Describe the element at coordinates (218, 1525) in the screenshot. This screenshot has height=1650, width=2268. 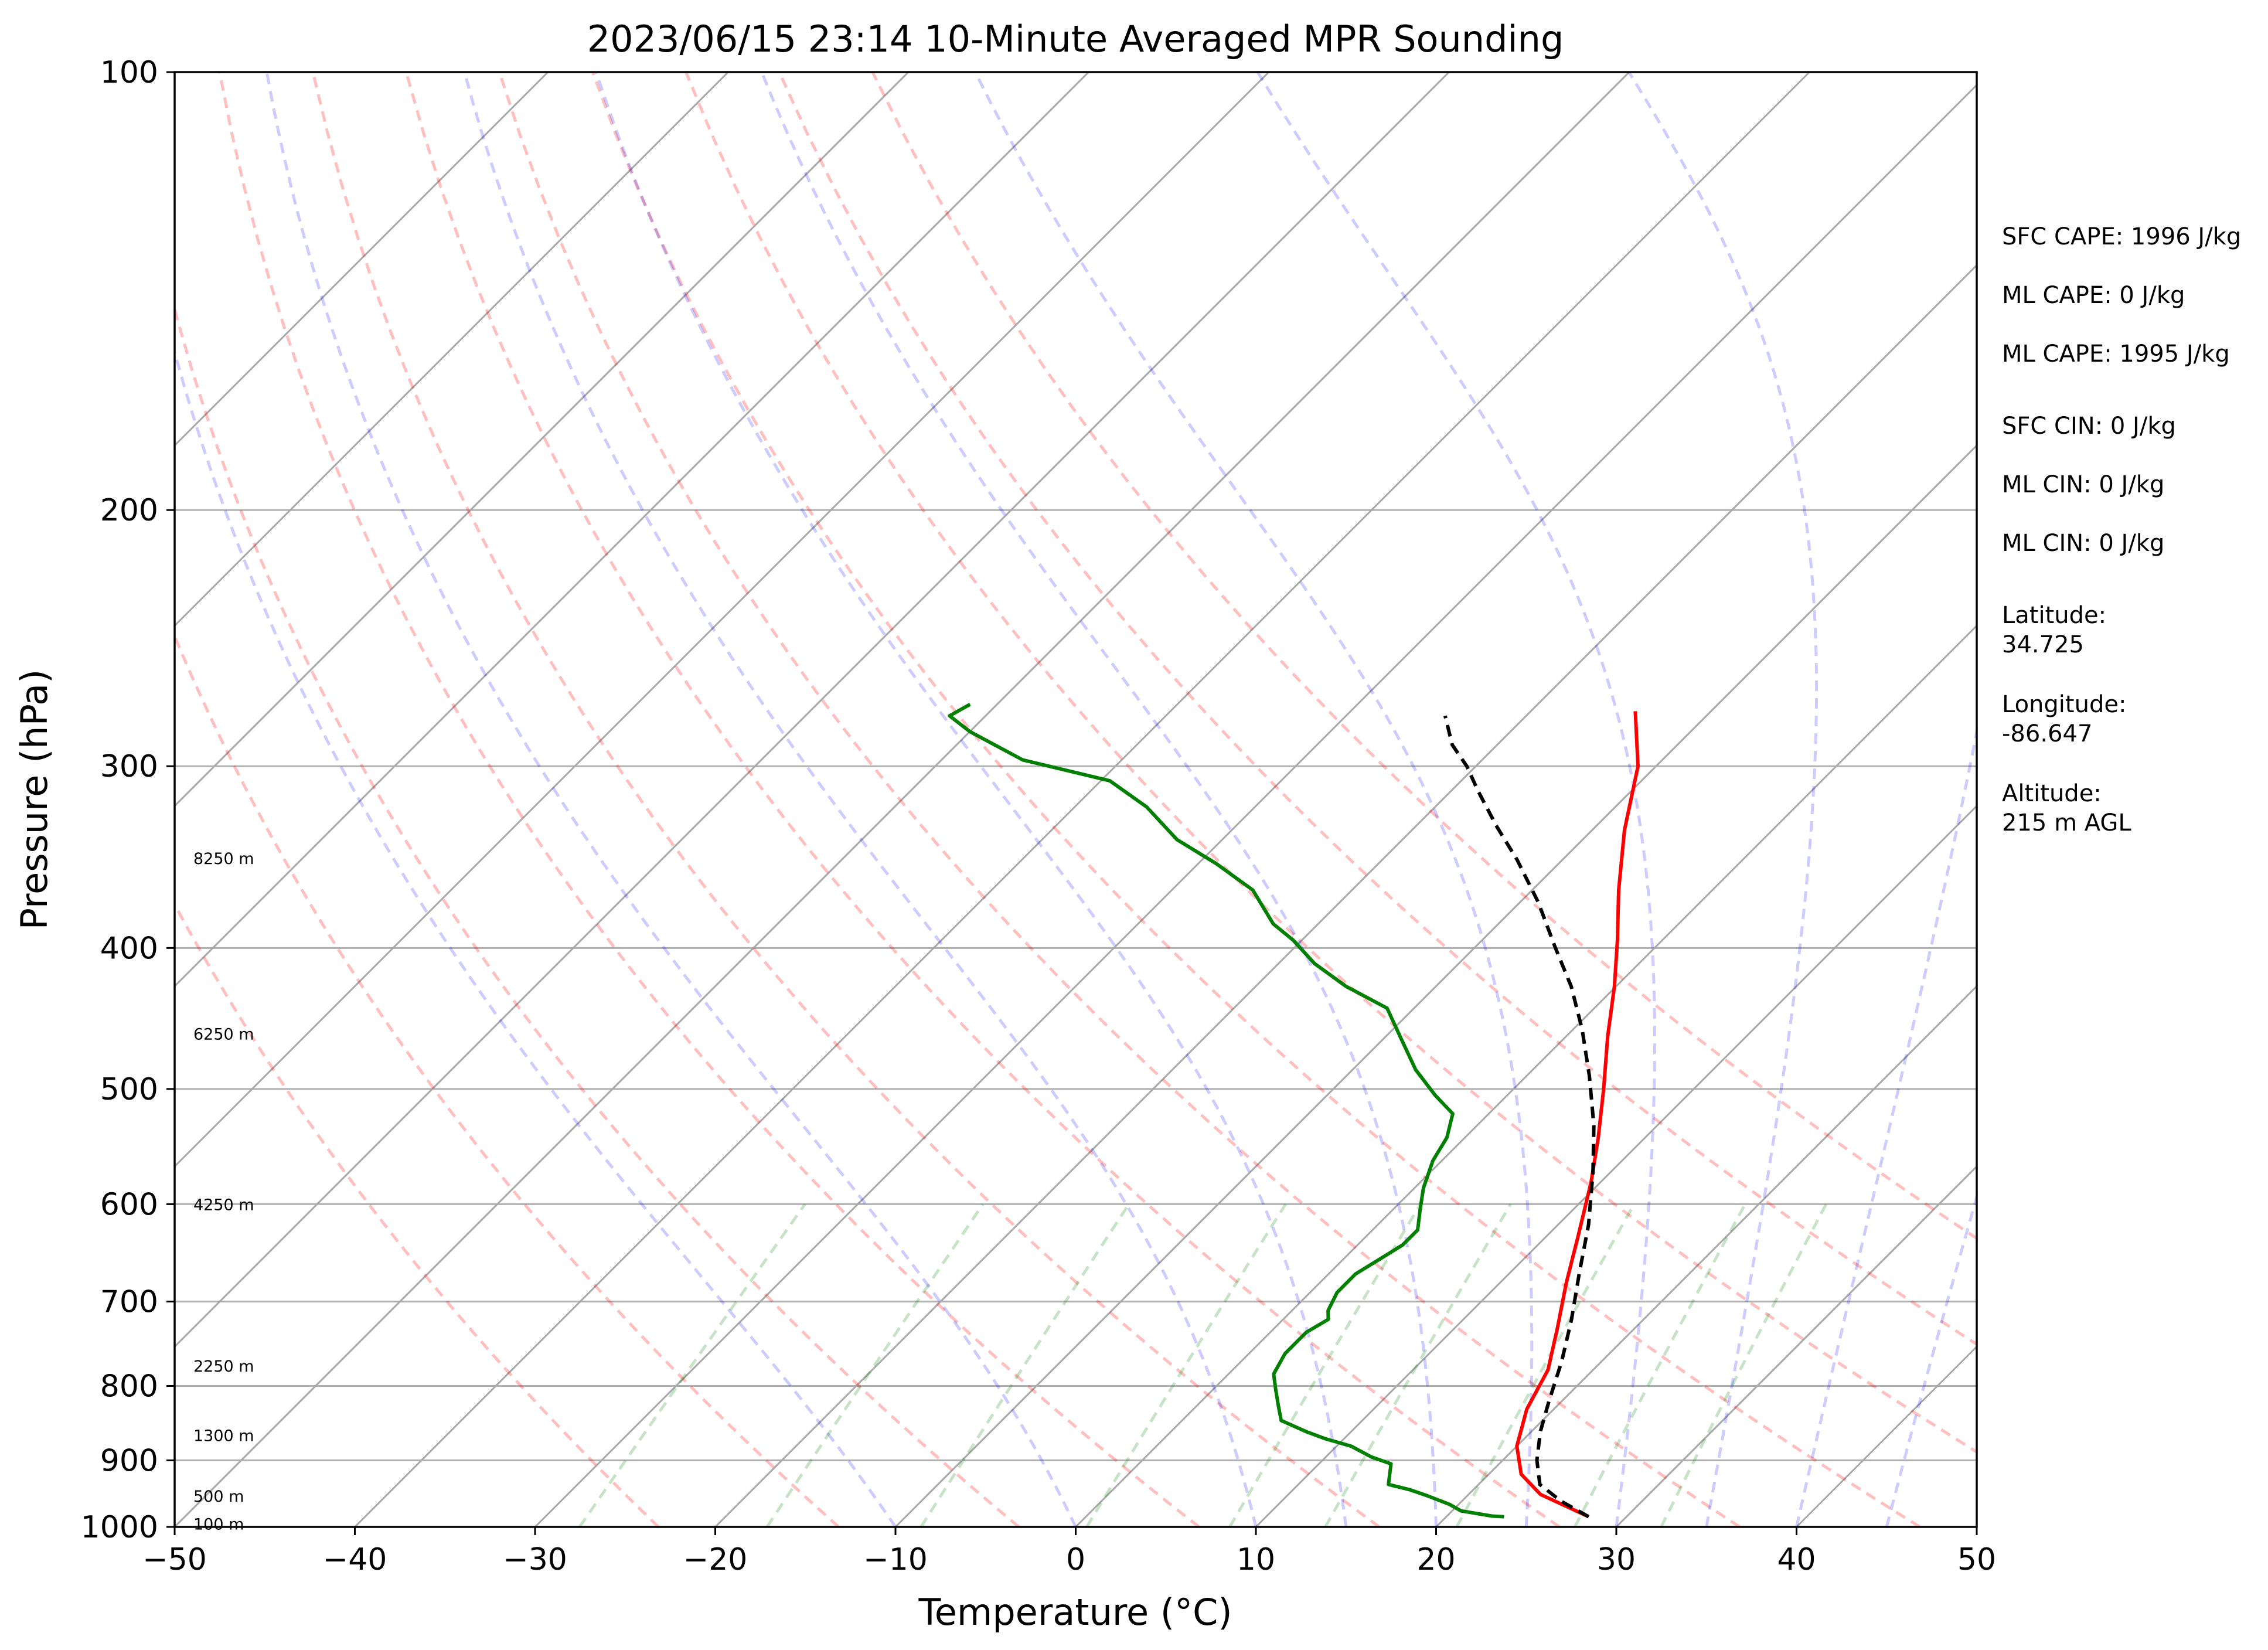
I see `height-label: 100 m` at that location.